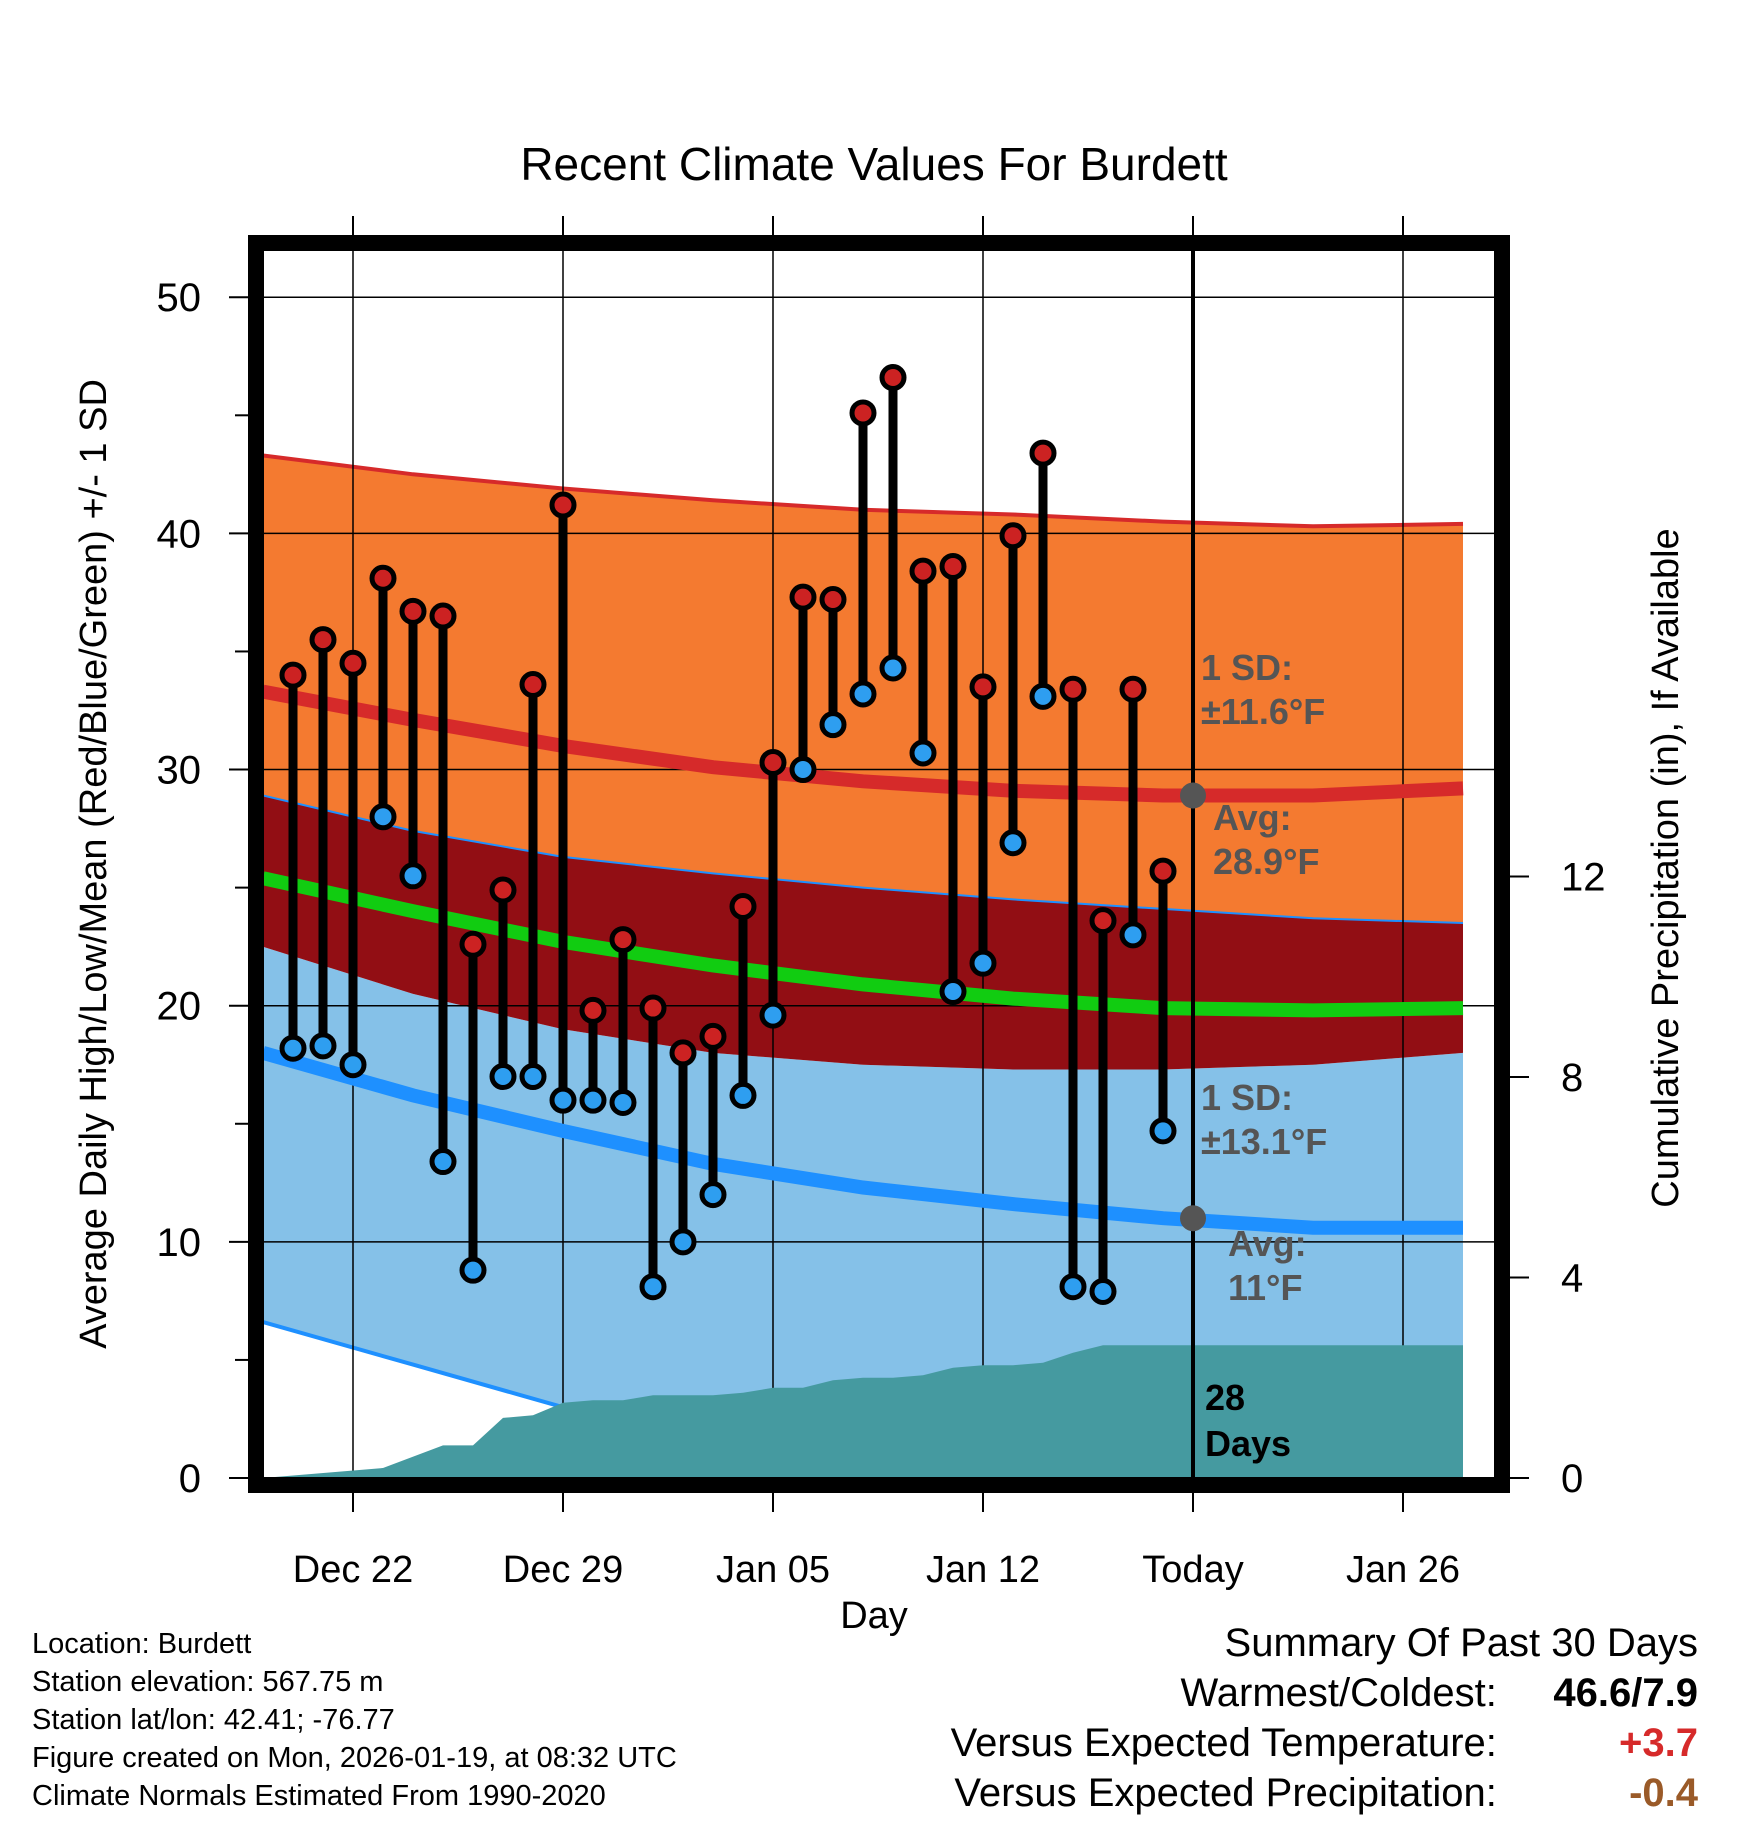 This screenshot has height=1828, width=1748. What do you see at coordinates (142, 1644) in the screenshot?
I see `location-text: Location: Burdett` at bounding box center [142, 1644].